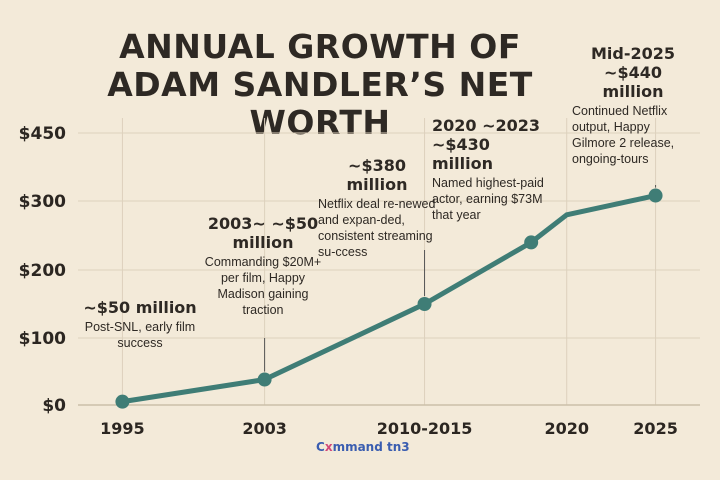 This screenshot has height=480, width=720. Describe the element at coordinates (140, 307) in the screenshot. I see `annotation-1995-head: ~$50 million` at that location.